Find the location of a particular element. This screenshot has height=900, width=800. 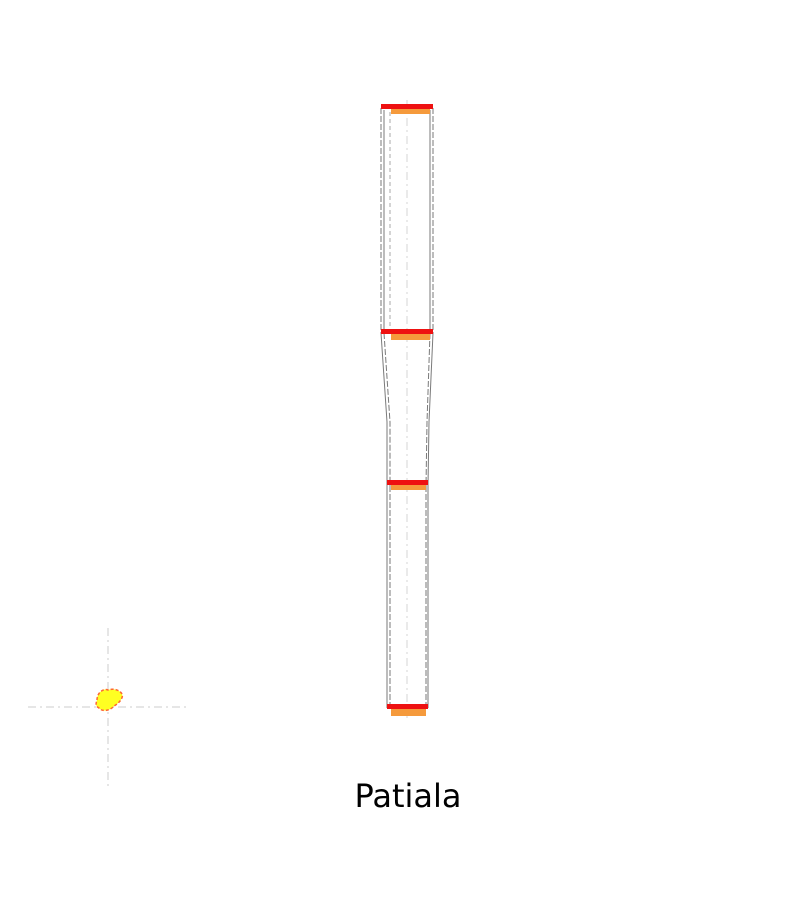

tower-taper-right is located at coordinates (430, 409).